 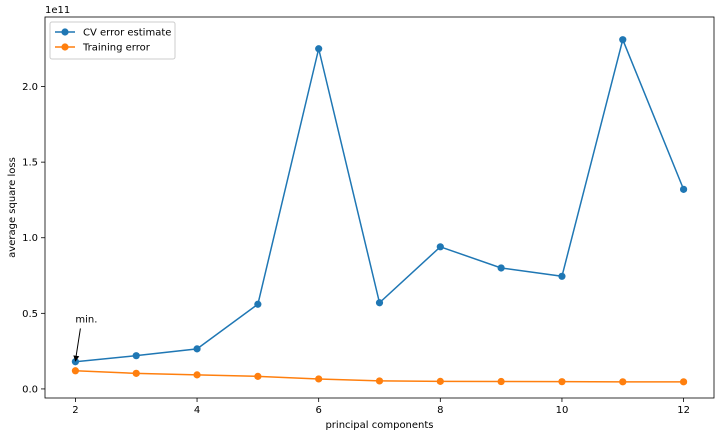 What do you see at coordinates (30, 314) in the screenshot?
I see `y-tick-label: 0.5` at bounding box center [30, 314].